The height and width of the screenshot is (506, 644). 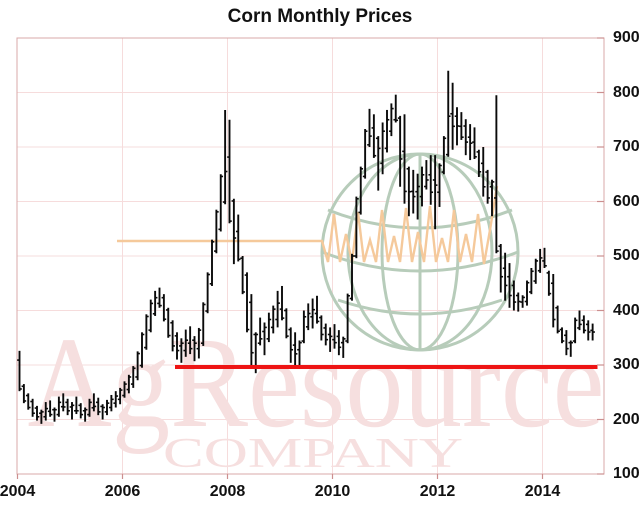 I want to click on chart-title: Corn Monthly Prices, so click(x=320, y=16).